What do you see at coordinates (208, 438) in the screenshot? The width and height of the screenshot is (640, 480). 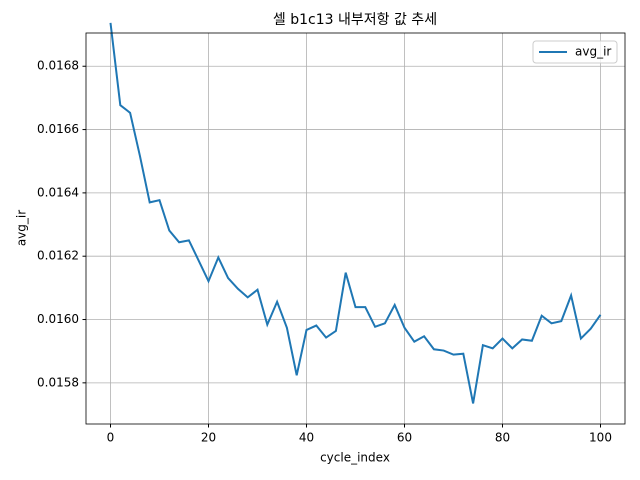 I see `x-tick-label: 20` at bounding box center [208, 438].